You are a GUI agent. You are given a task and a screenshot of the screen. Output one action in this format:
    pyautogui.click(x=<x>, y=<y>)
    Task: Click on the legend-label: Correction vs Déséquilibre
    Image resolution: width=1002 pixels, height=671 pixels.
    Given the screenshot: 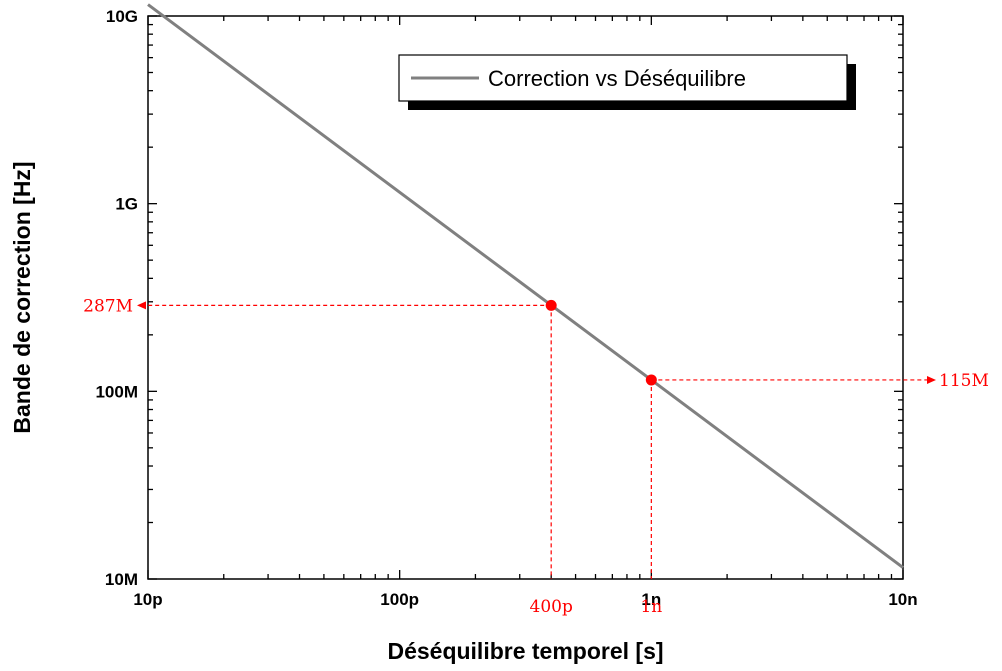 What is the action you would take?
    pyautogui.click(x=617, y=78)
    